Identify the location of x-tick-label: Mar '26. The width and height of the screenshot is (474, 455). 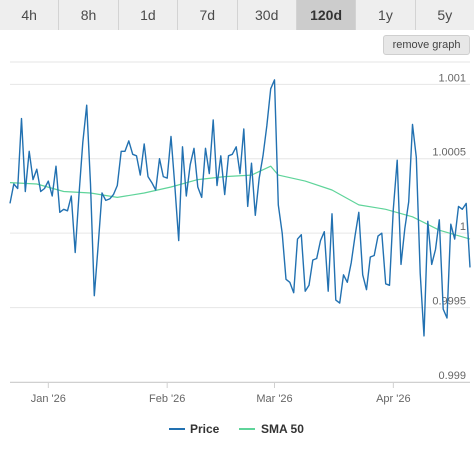
(274, 399).